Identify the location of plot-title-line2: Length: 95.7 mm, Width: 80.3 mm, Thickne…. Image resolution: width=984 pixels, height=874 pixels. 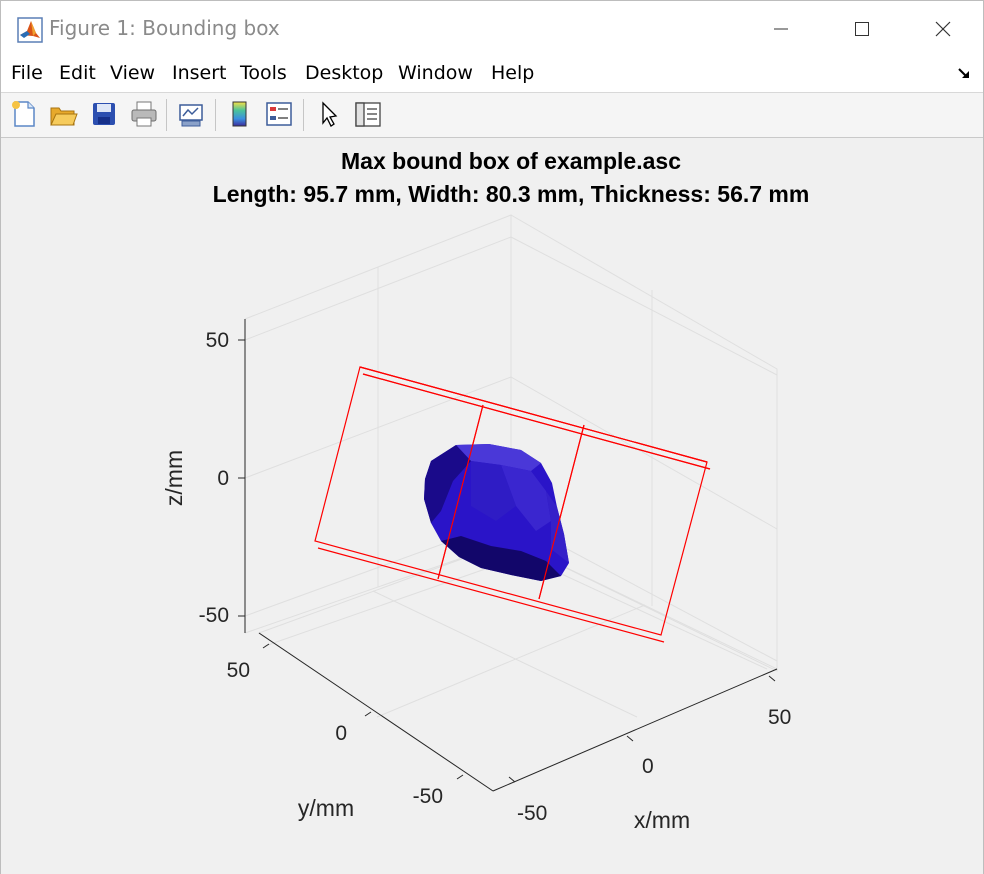
(511, 194).